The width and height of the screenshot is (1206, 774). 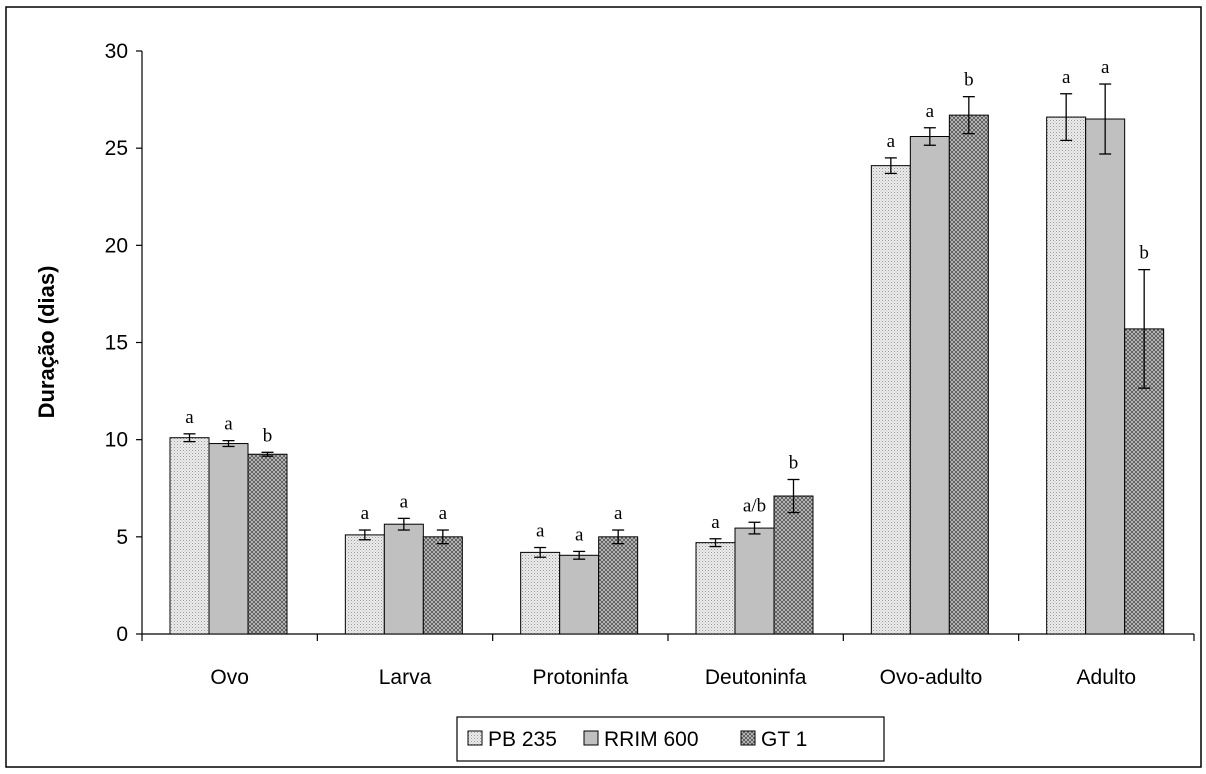 I want to click on legend-label: RRIM 600, so click(x=651, y=739).